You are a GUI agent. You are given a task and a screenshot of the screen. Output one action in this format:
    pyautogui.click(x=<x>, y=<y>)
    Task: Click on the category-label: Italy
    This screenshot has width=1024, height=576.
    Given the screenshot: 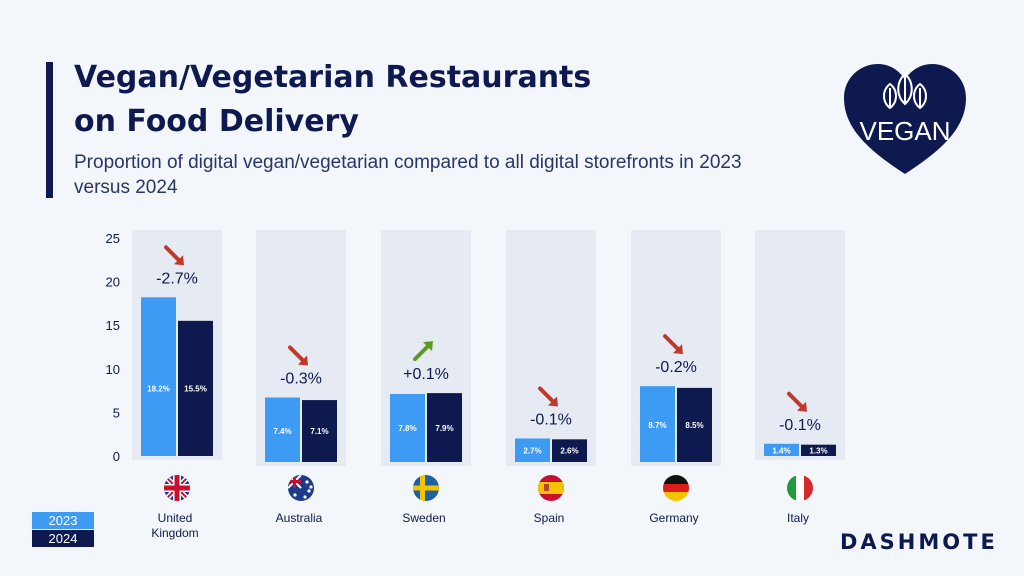 What is the action you would take?
    pyautogui.click(x=798, y=518)
    